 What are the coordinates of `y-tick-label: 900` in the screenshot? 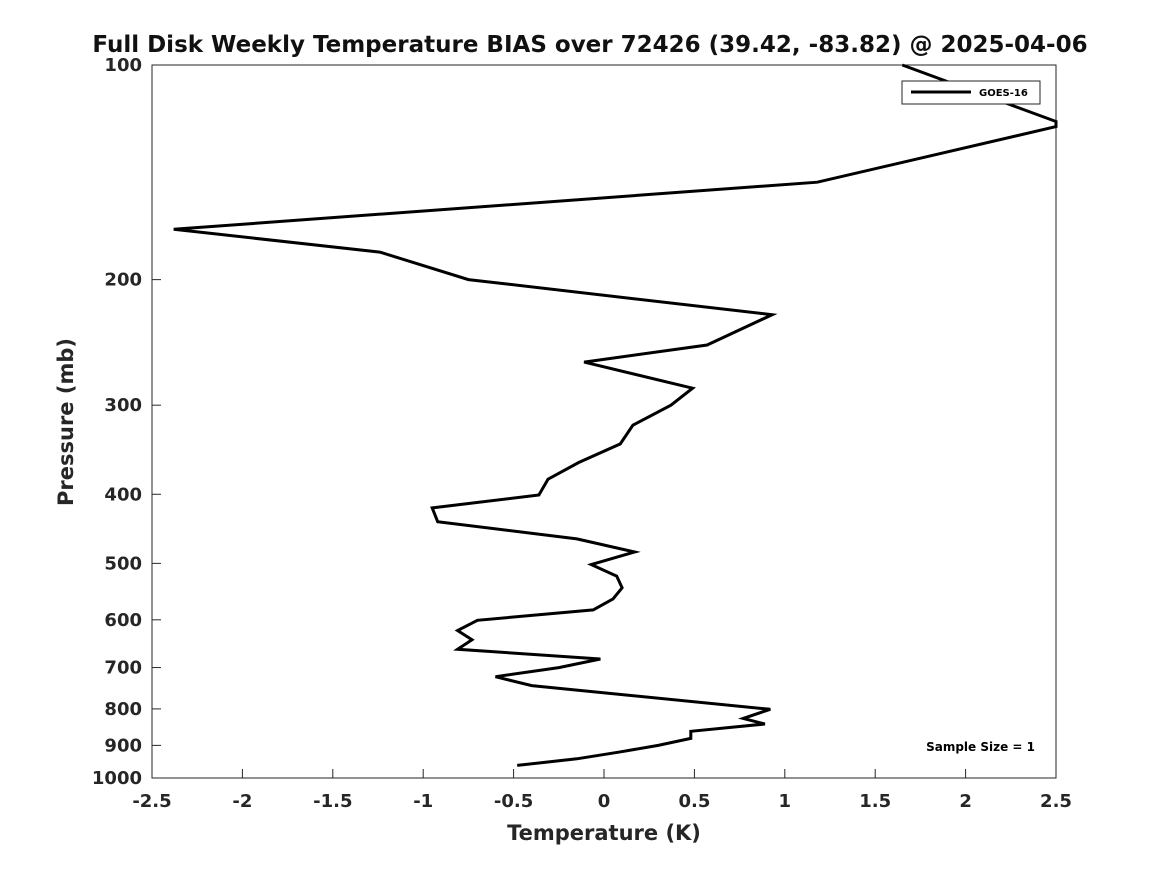 It's located at (123, 745).